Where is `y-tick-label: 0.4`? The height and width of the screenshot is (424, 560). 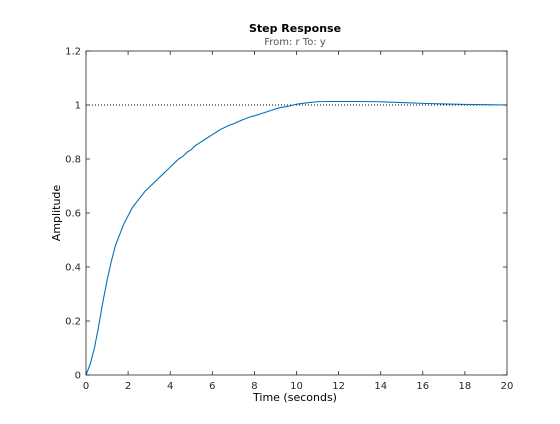
y-tick-label: 0.4 is located at coordinates (73, 268).